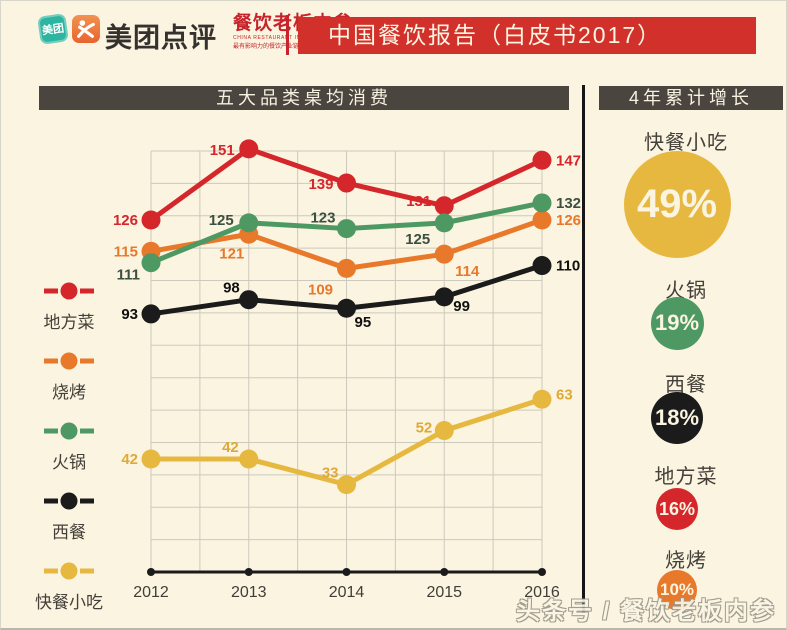 The image size is (787, 630). Describe the element at coordinates (320, 184) in the screenshot. I see `data-value-label: 139` at that location.